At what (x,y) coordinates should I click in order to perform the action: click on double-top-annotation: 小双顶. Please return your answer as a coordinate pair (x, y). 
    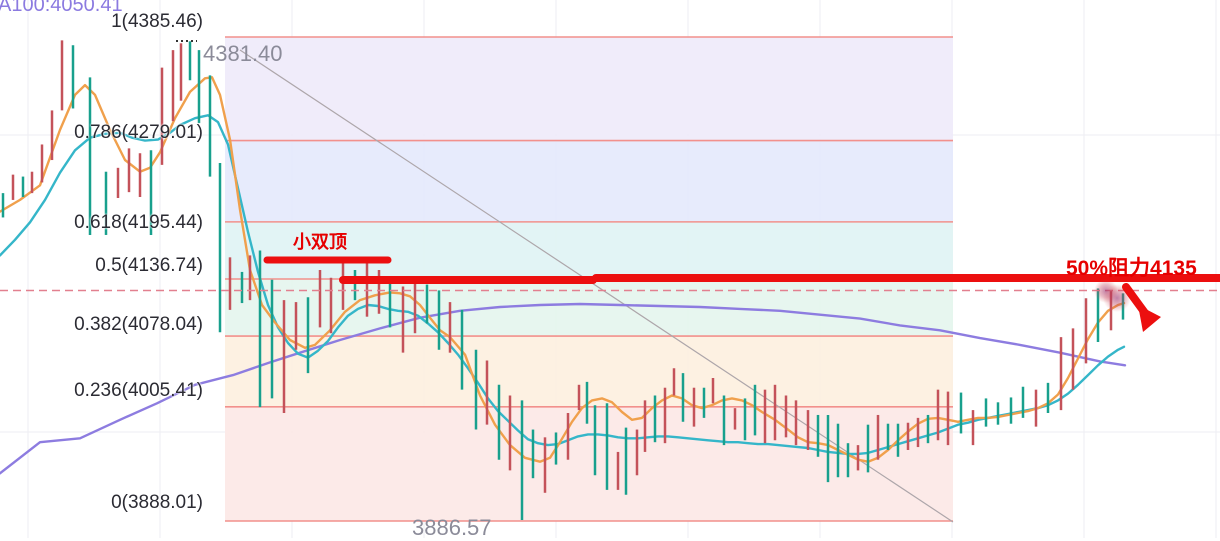
    Looking at the image, I should click on (320, 242).